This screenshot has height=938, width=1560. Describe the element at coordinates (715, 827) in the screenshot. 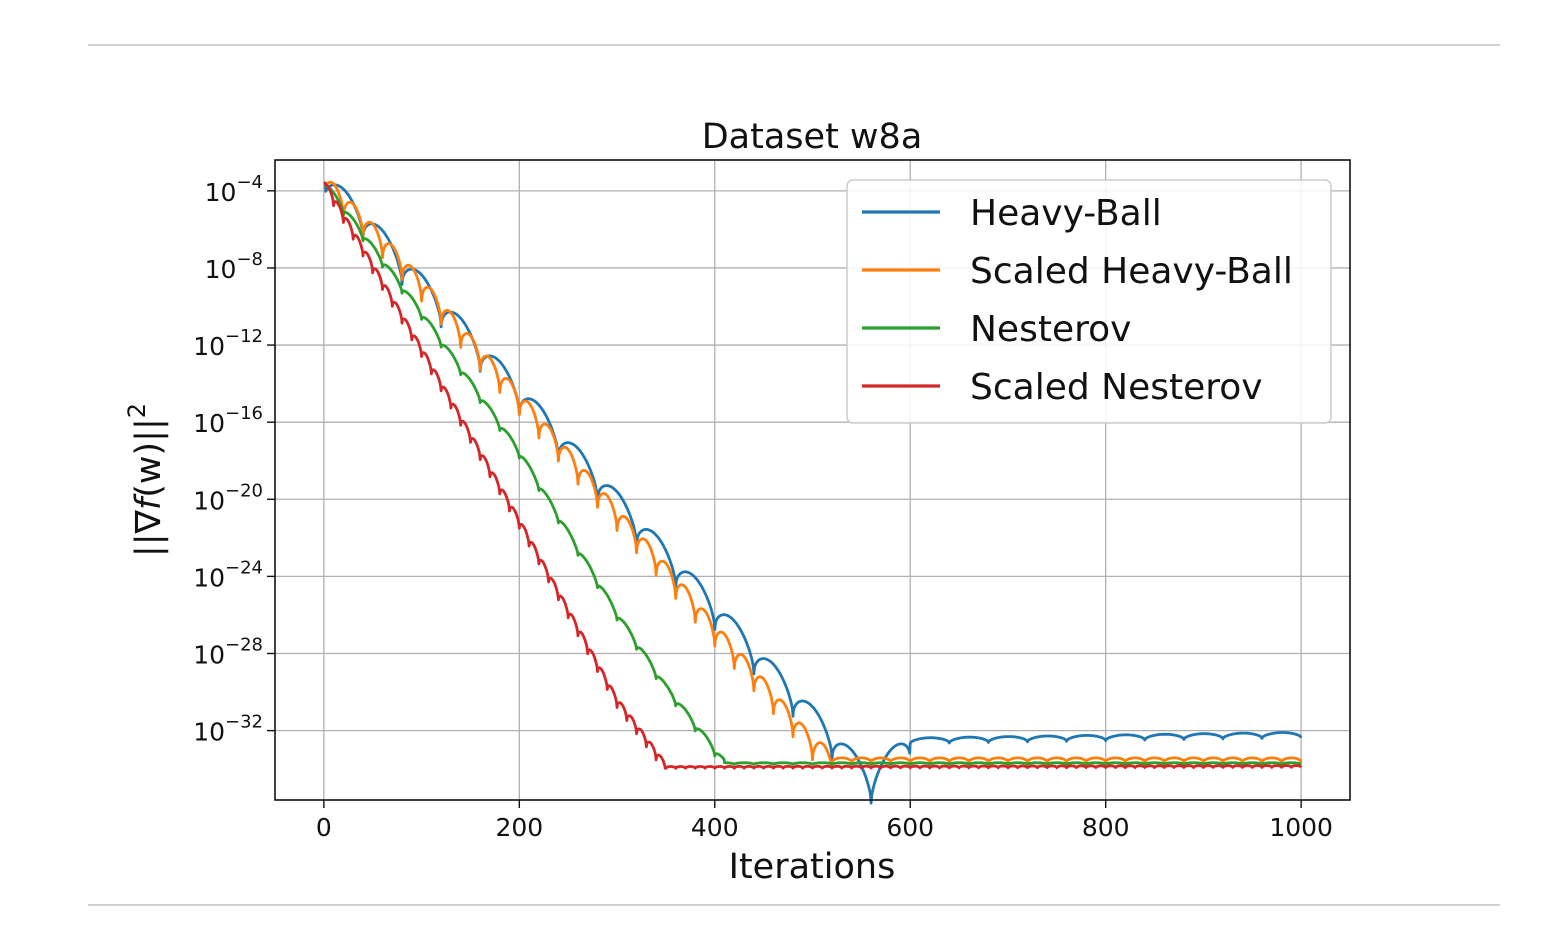

I see `x-tick-label: 400` at that location.